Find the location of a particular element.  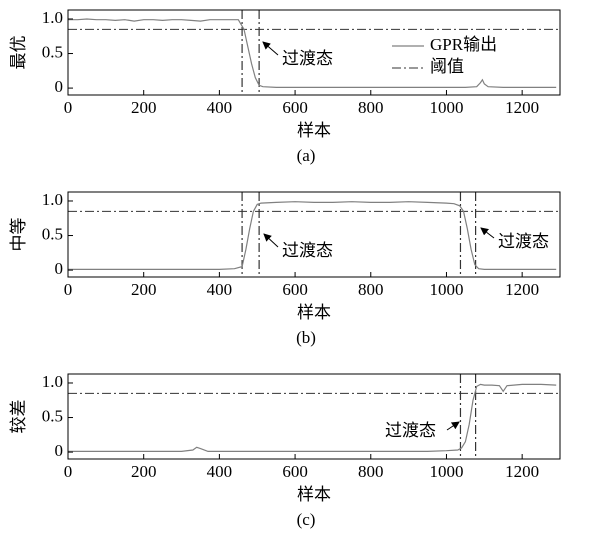

caption: (a) is located at coordinates (306, 155).